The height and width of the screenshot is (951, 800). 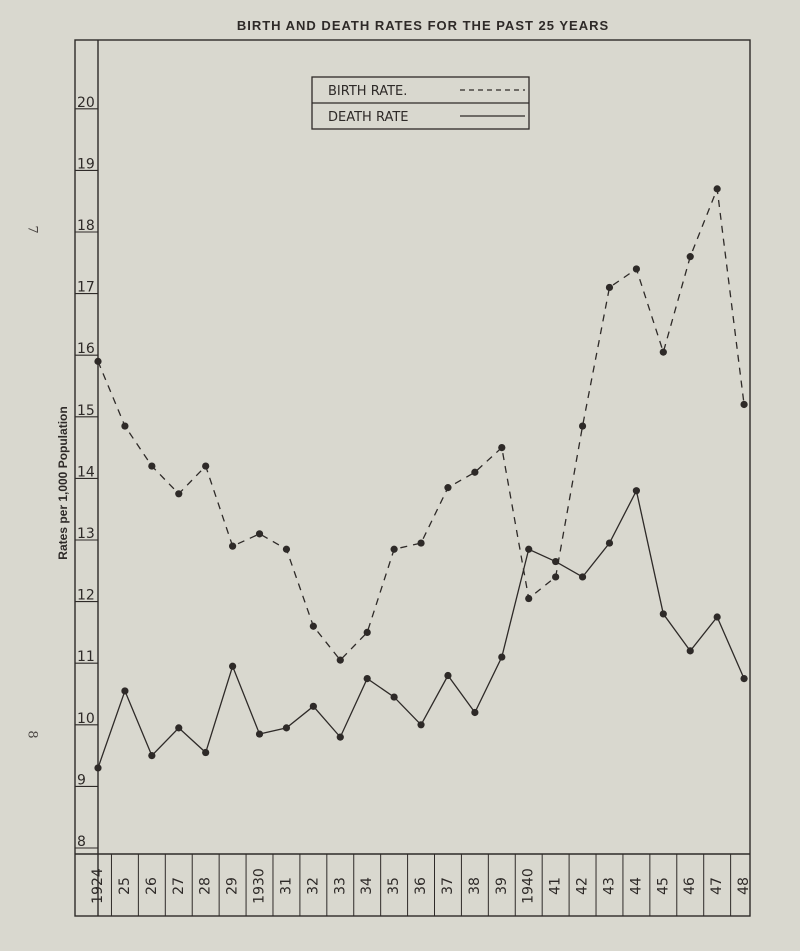 I want to click on x-tick-label: 48, so click(x=744, y=886).